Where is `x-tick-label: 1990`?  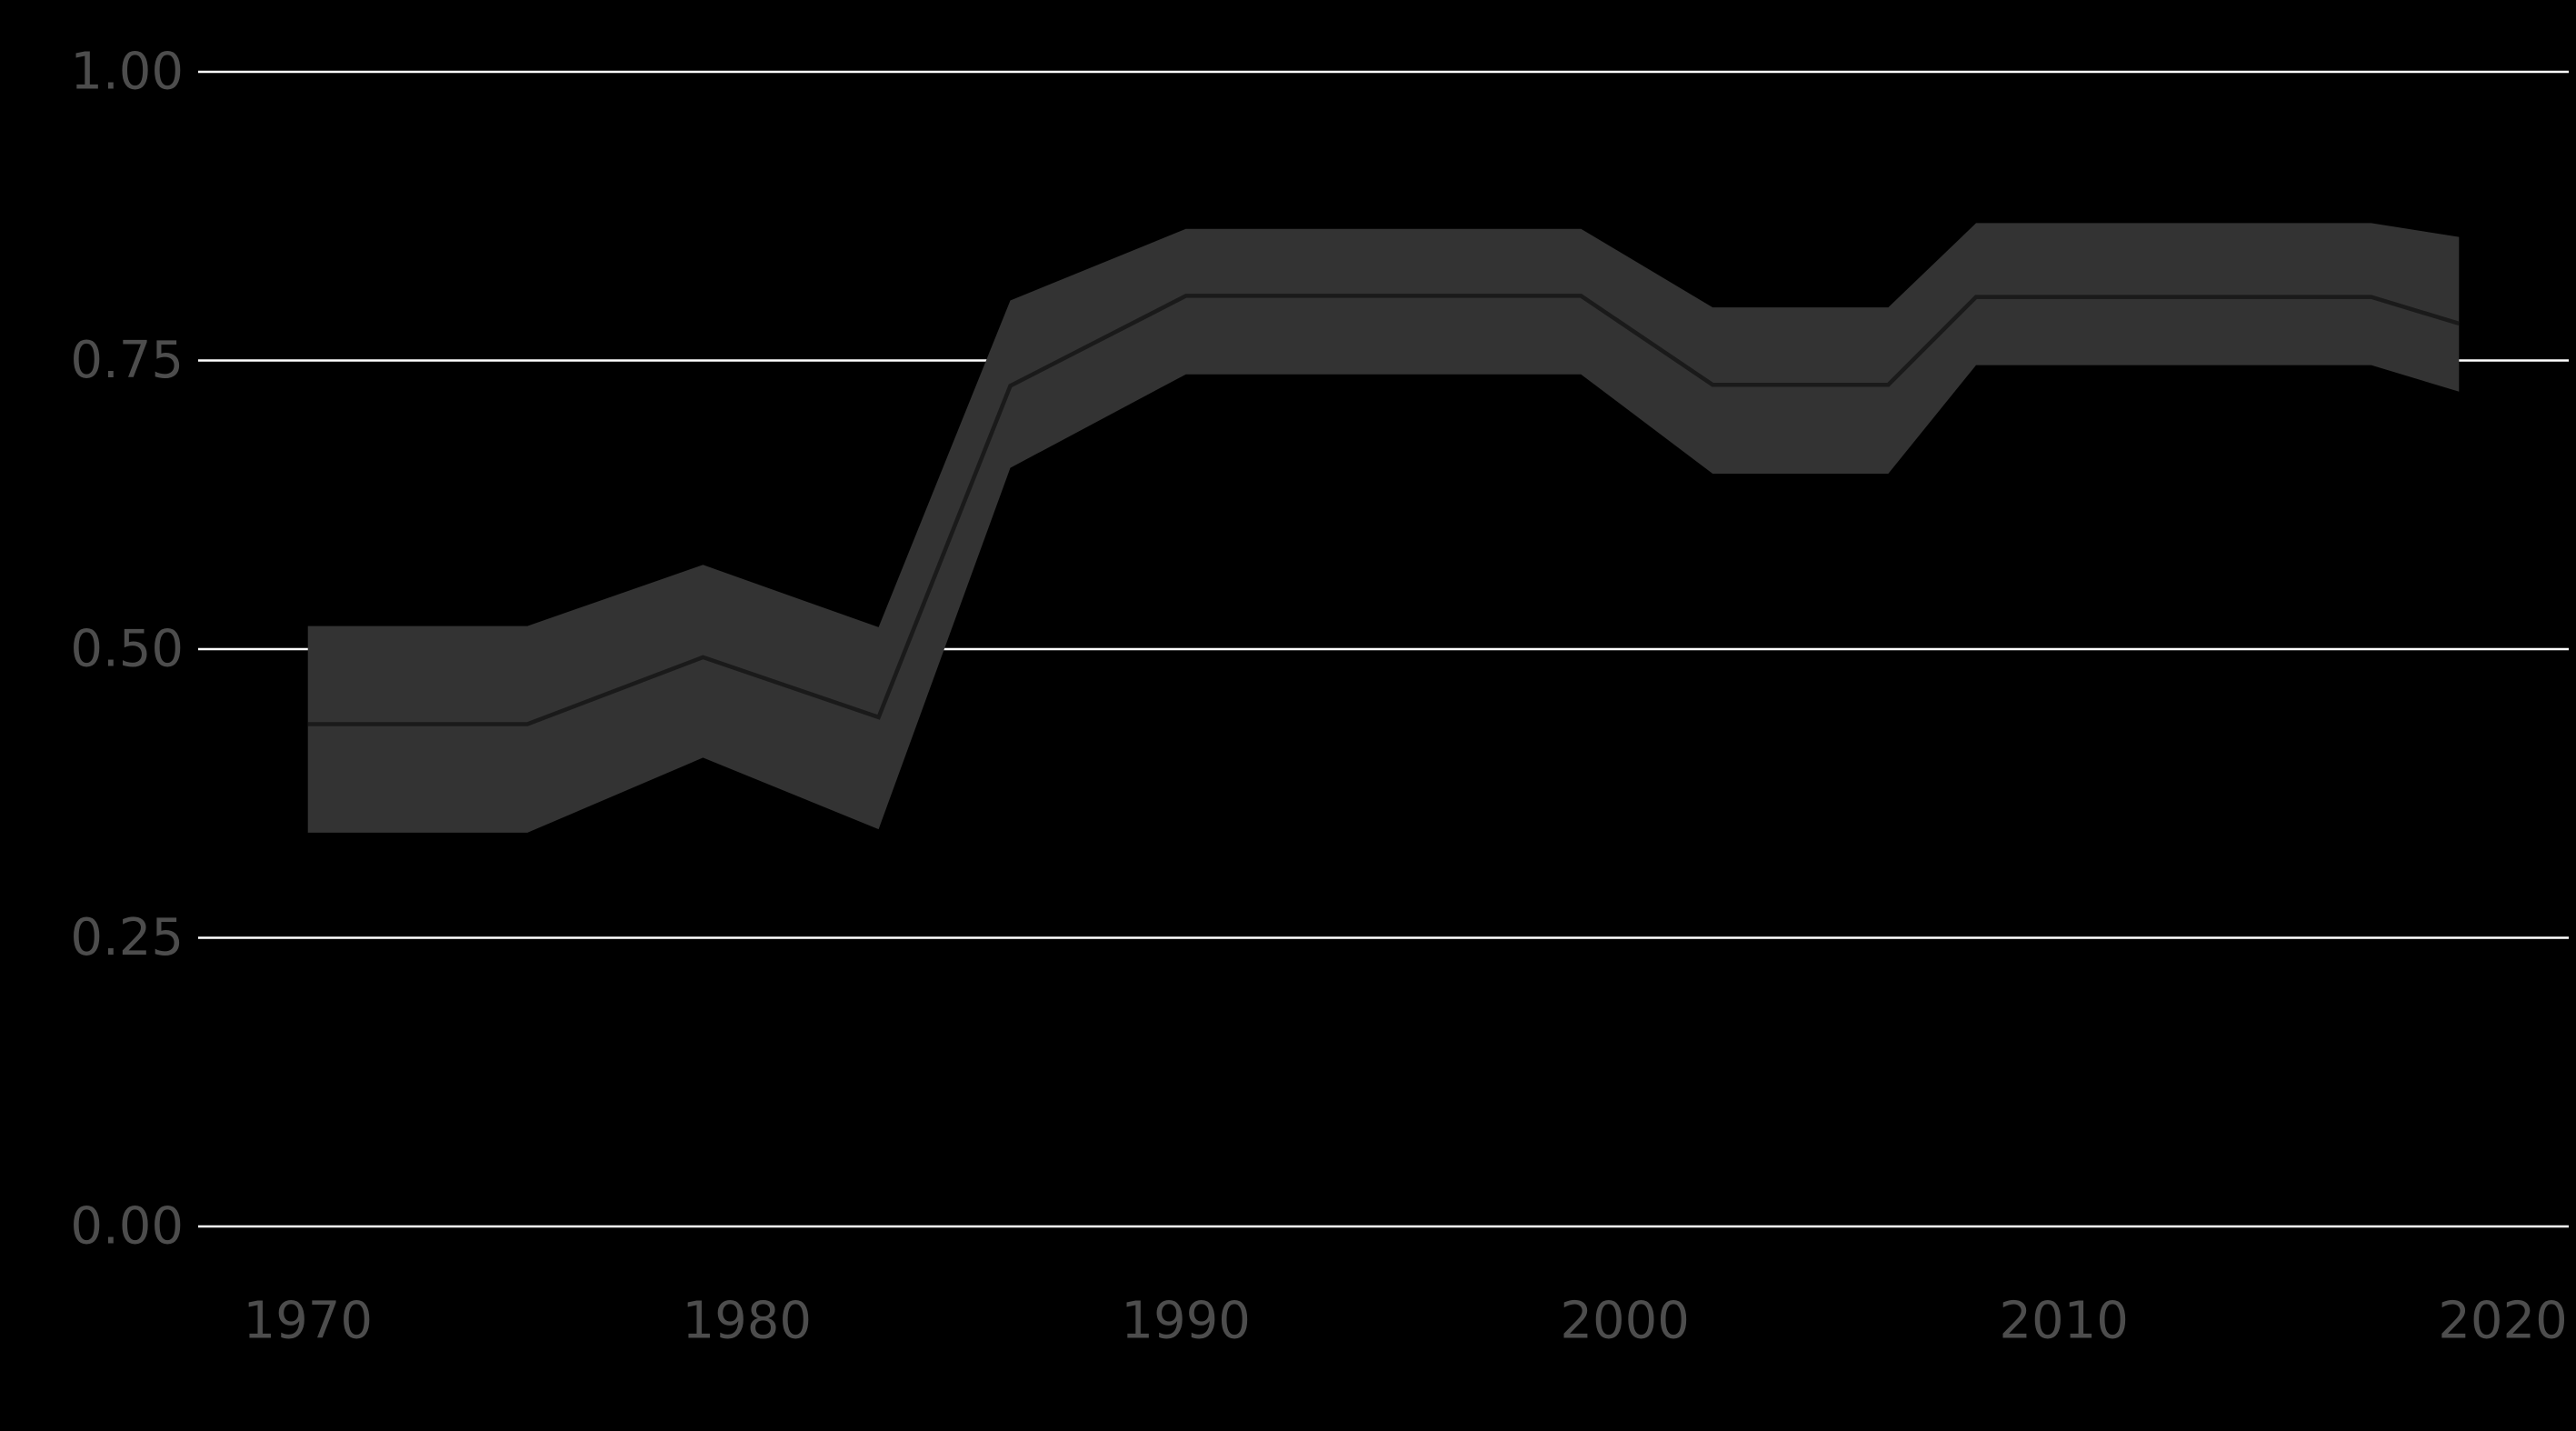 x-tick-label: 1990 is located at coordinates (1186, 1321).